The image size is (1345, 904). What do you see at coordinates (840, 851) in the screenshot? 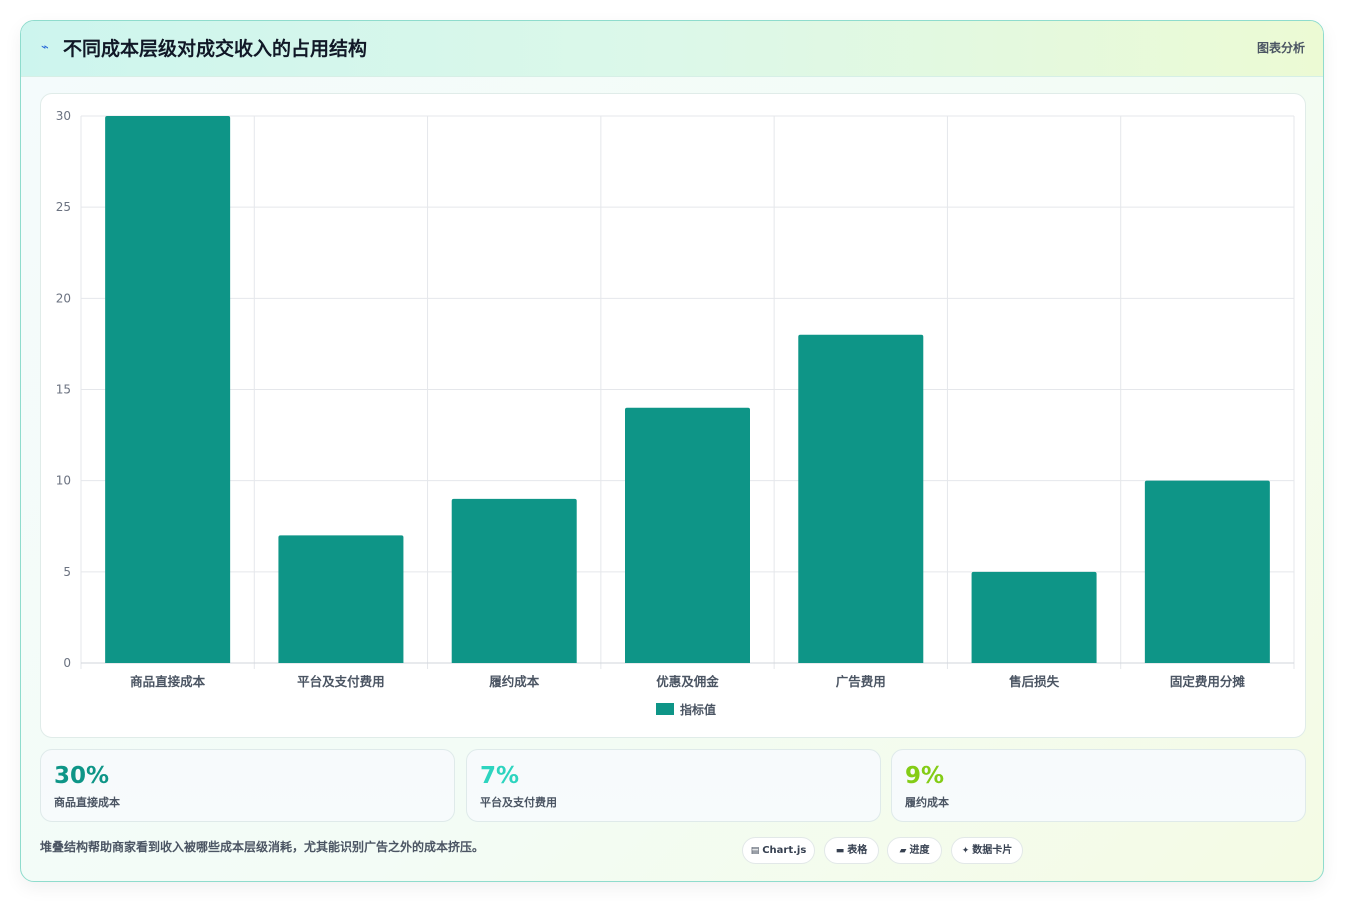
I see `table-icon: ▬` at bounding box center [840, 851].